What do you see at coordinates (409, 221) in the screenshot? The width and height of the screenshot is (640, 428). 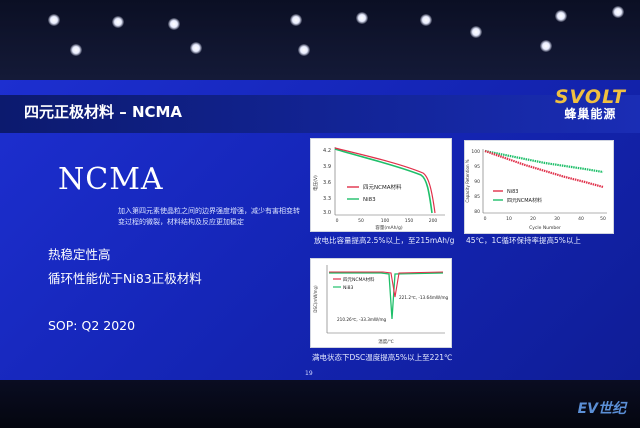 I see `discharge-xtick: 150` at bounding box center [409, 221].